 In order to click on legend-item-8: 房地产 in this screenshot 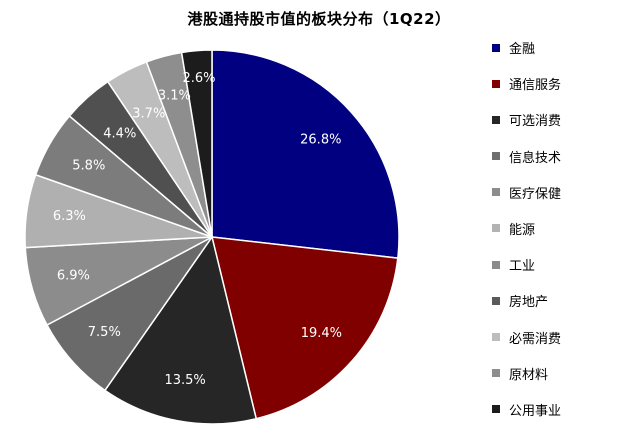, I will do `click(562, 300)`.